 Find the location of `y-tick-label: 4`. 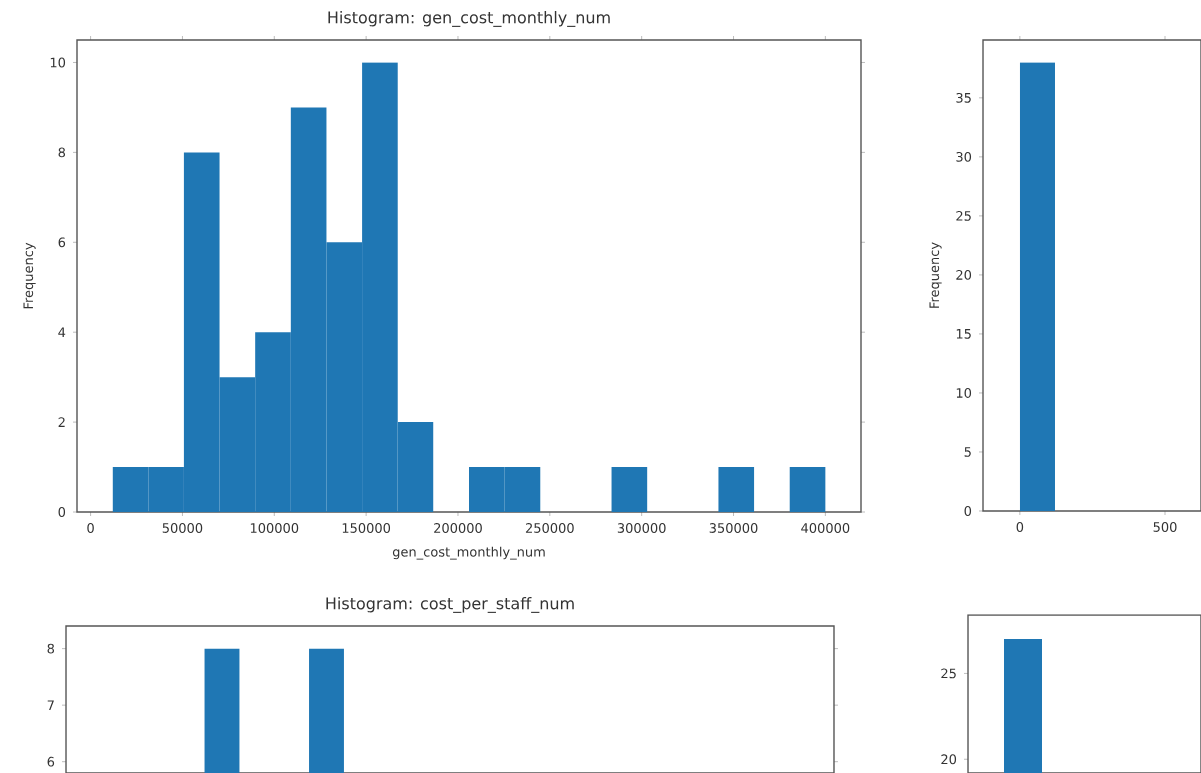

y-tick-label: 4 is located at coordinates (62, 332).